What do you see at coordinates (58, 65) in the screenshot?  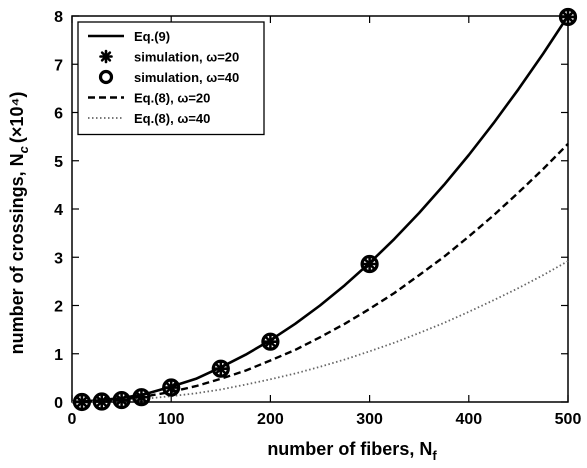 I see `y-tick-label: 7` at bounding box center [58, 65].